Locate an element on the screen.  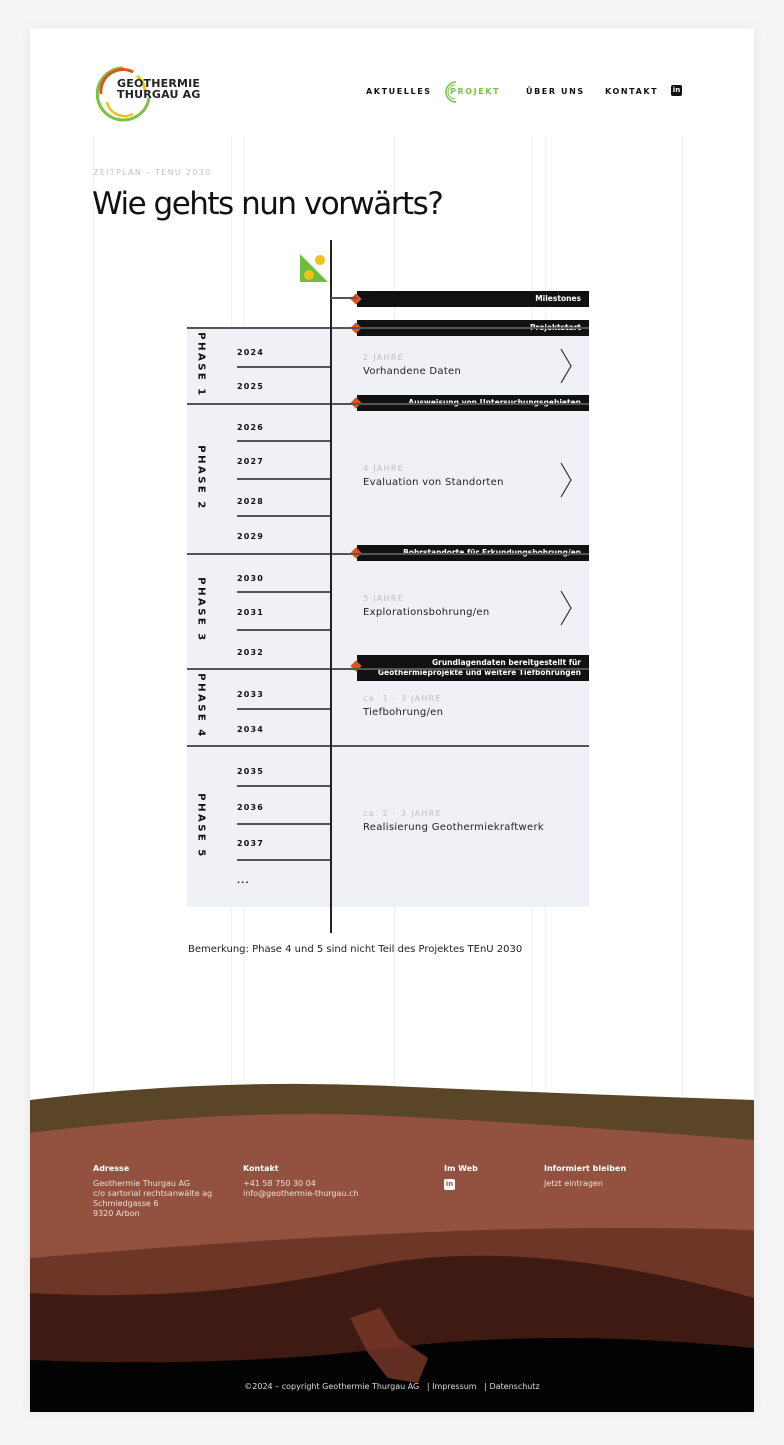
eyebrow: ZEITPLAN – TENU 2030 is located at coordinates (152, 172).